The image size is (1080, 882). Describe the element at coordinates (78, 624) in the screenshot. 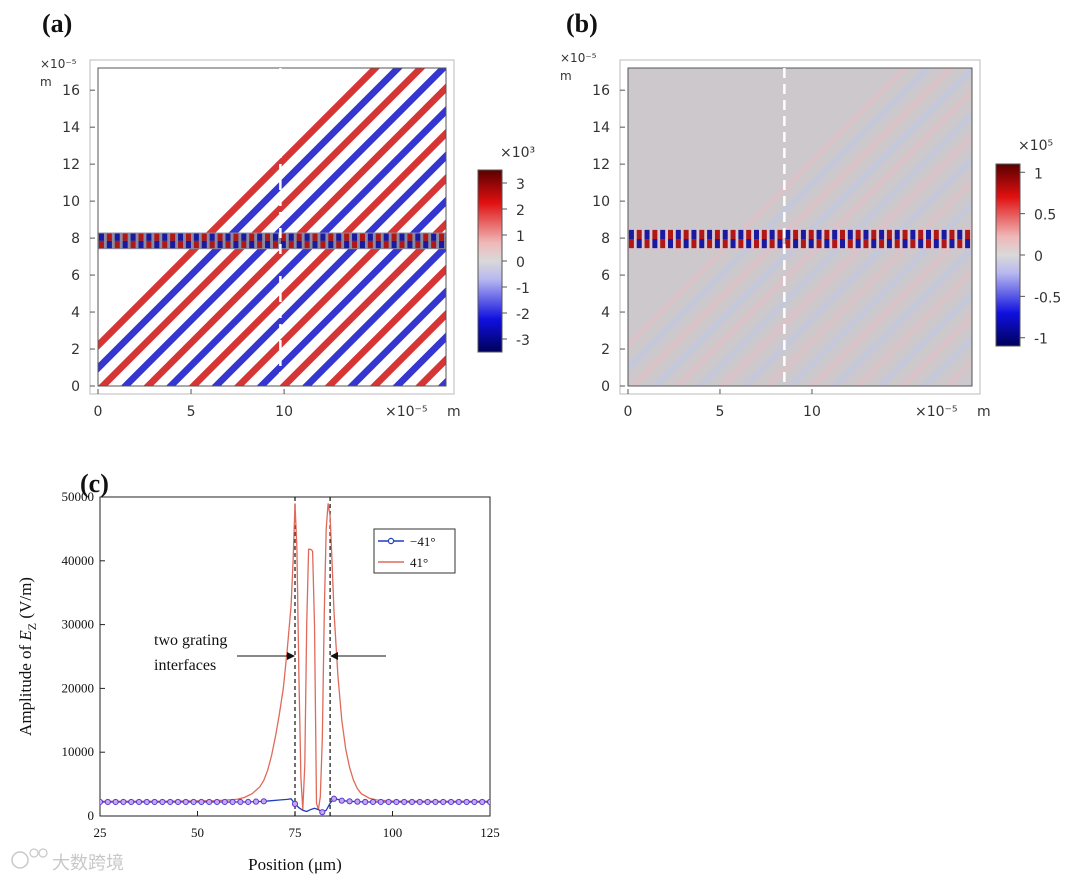

I see `y-tick-label: 30000` at that location.